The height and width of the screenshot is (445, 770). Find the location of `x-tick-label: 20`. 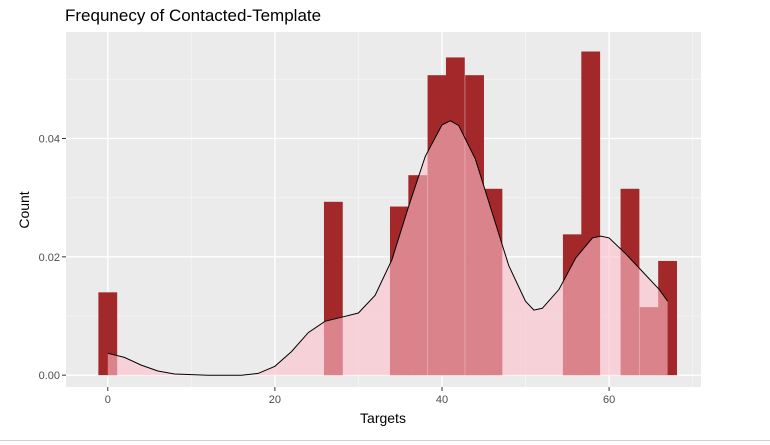

x-tick-label: 20 is located at coordinates (275, 400).